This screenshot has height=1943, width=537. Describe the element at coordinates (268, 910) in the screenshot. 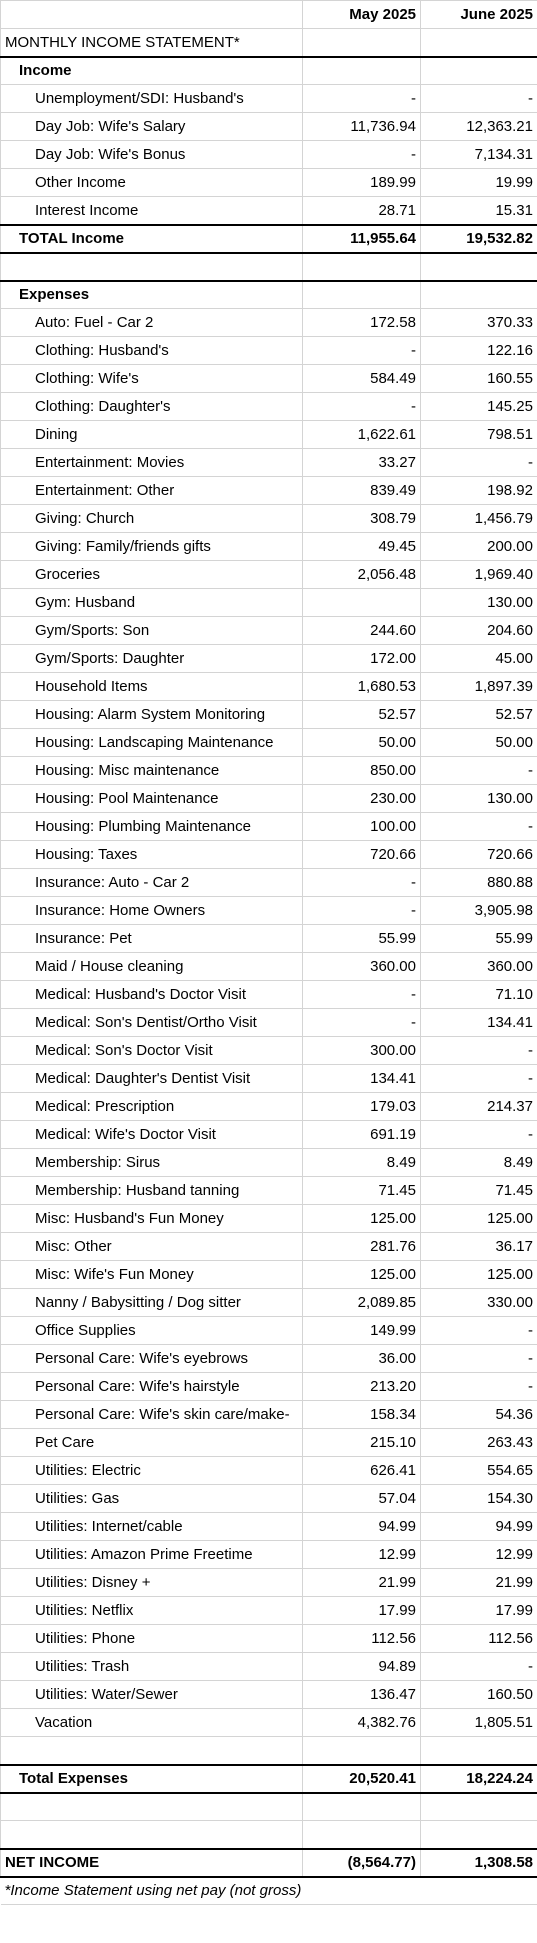

I see `row: Insurance: Home Owners -3,905.98` at that location.